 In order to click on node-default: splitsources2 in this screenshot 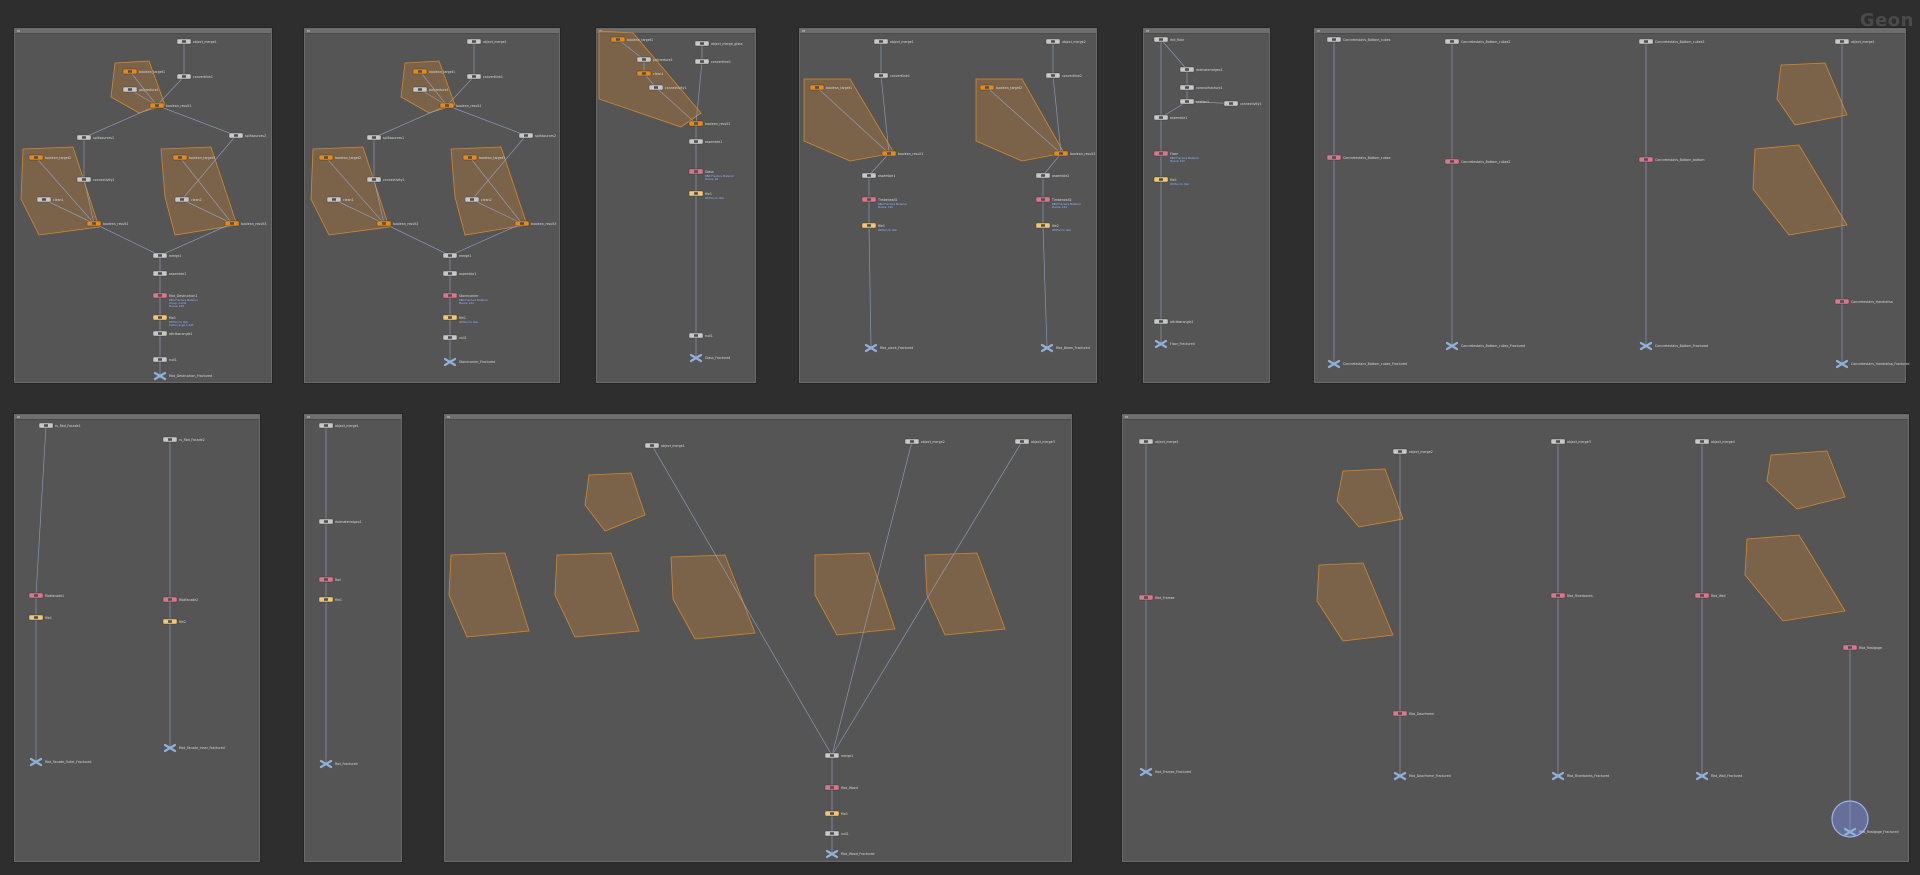, I will do `click(537, 135)`.